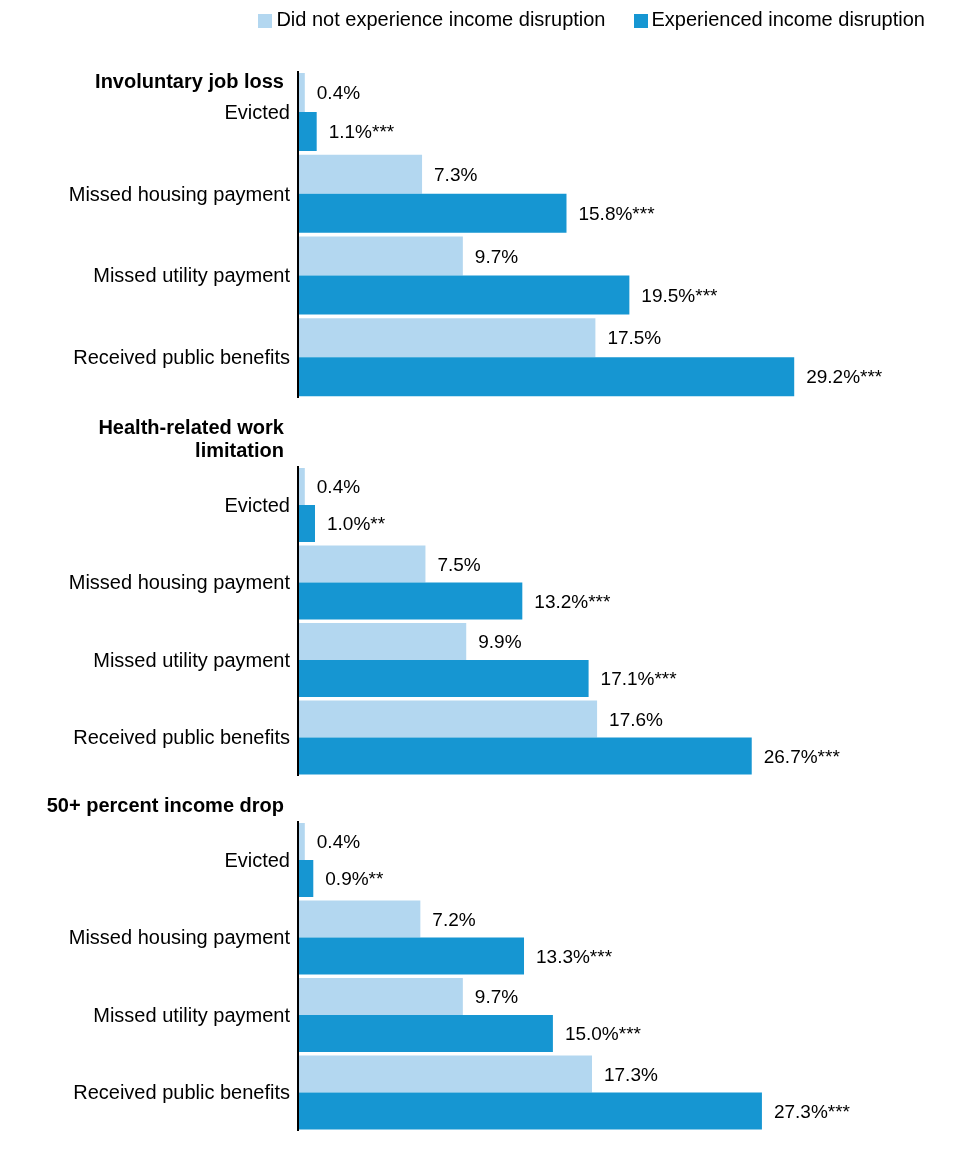 Image resolution: width=972 pixels, height=1175 pixels. What do you see at coordinates (189, 81) in the screenshot?
I see `chart-title: Involuntary job loss` at bounding box center [189, 81].